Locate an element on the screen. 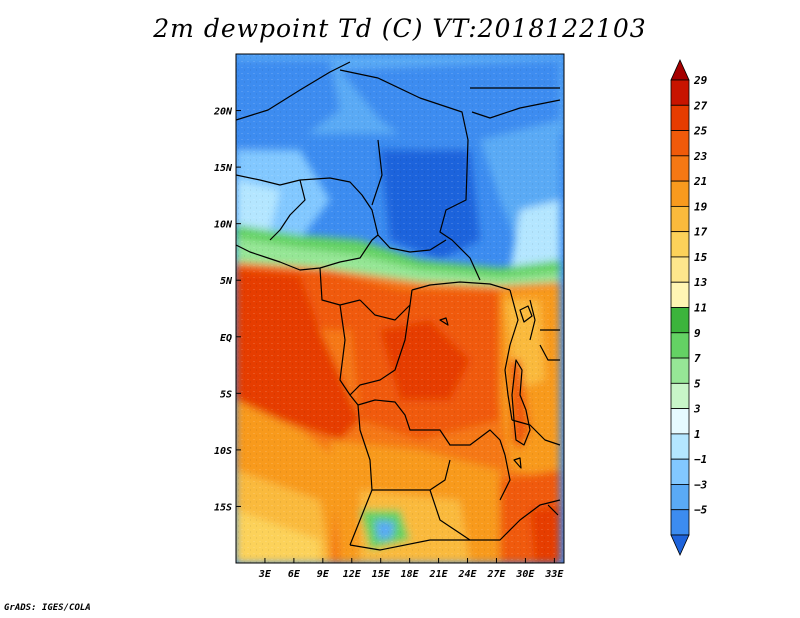  latitude-axis: 20N 15N 10N 5N EQ 5S 10S 15S is located at coordinates (227, 310).